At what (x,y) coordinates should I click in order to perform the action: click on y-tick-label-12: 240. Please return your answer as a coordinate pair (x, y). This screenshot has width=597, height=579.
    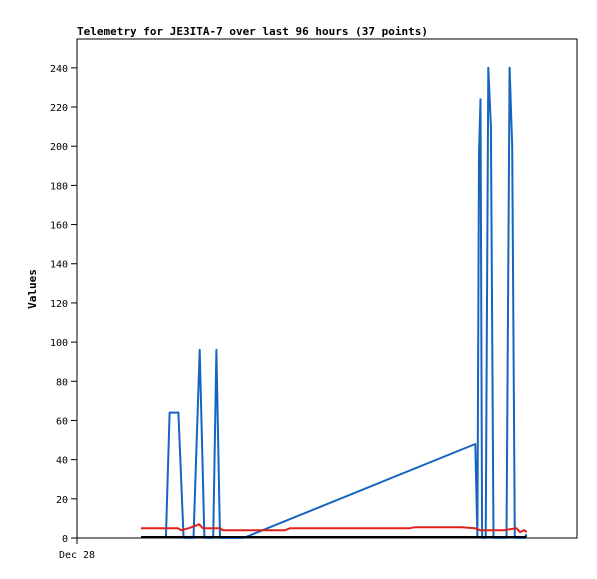
    Looking at the image, I should click on (59, 69).